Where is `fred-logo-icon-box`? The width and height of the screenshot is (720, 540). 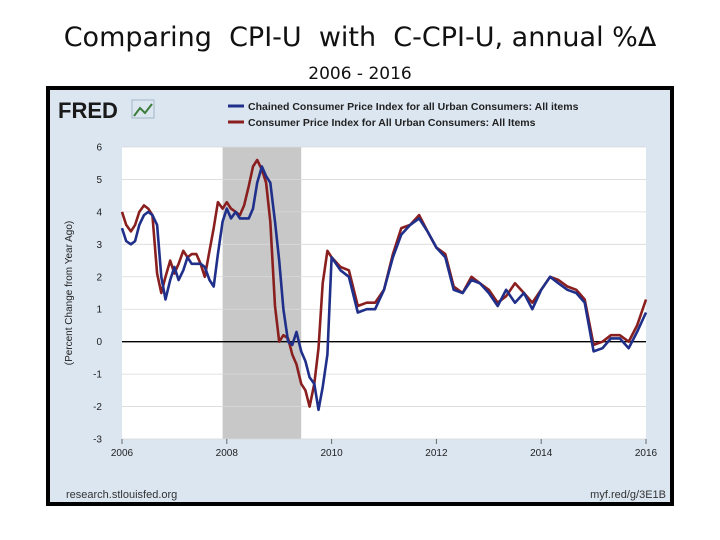
fred-logo-icon-box is located at coordinates (143, 109).